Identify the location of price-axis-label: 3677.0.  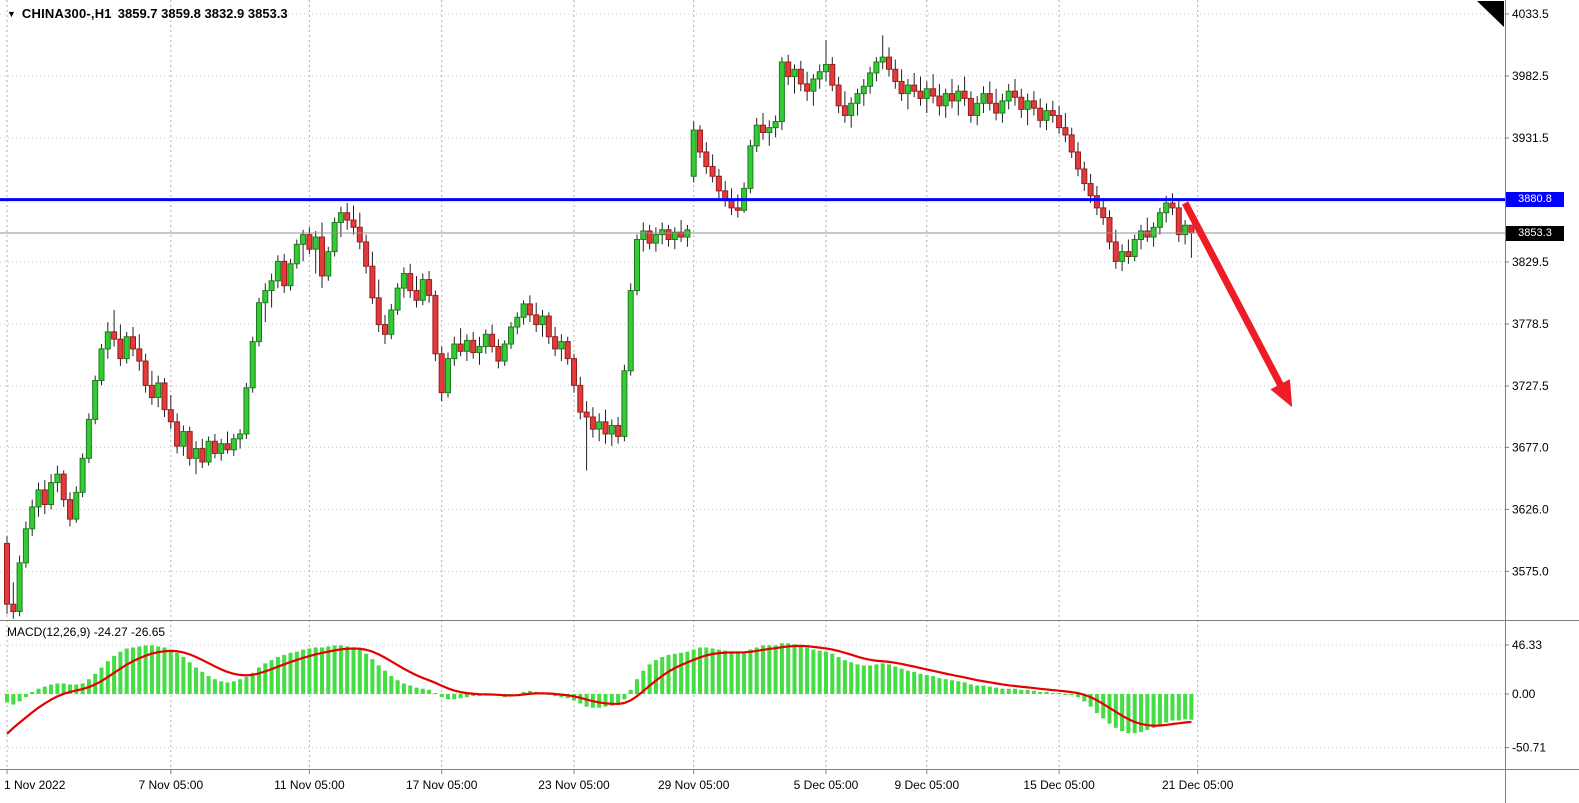
(1530, 447).